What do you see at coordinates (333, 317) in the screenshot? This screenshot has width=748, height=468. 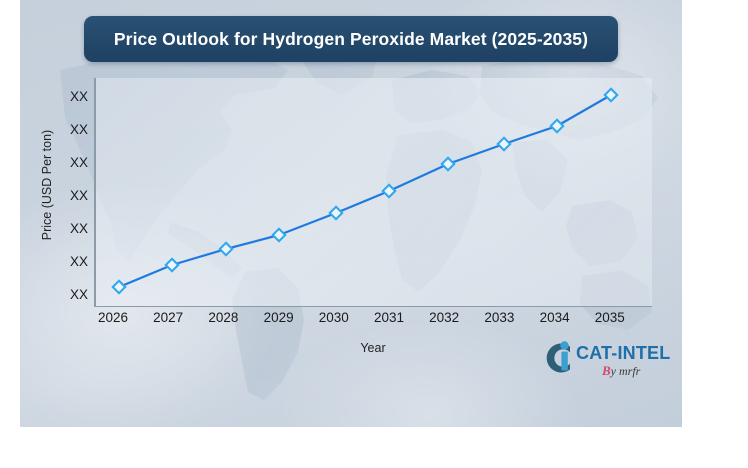 I see `x-axis-tick-label: 2030` at bounding box center [333, 317].